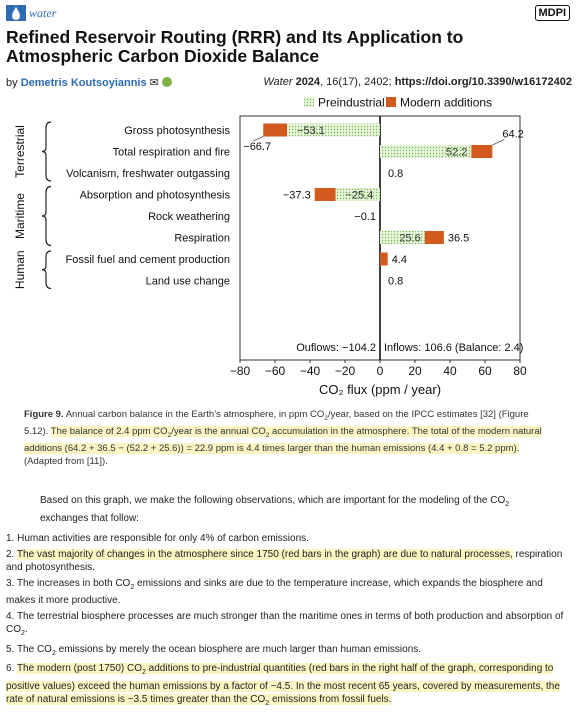 The image size is (576, 720). Describe the element at coordinates (66, 461) in the screenshot. I see `caption-text: (Adapted from [11]).` at that location.